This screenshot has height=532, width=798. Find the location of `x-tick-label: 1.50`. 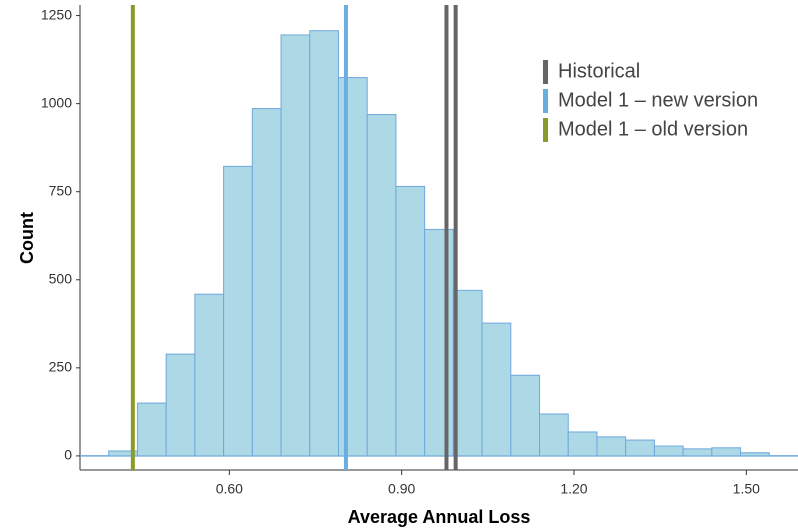

x-tick-label: 1.50 is located at coordinates (746, 489).